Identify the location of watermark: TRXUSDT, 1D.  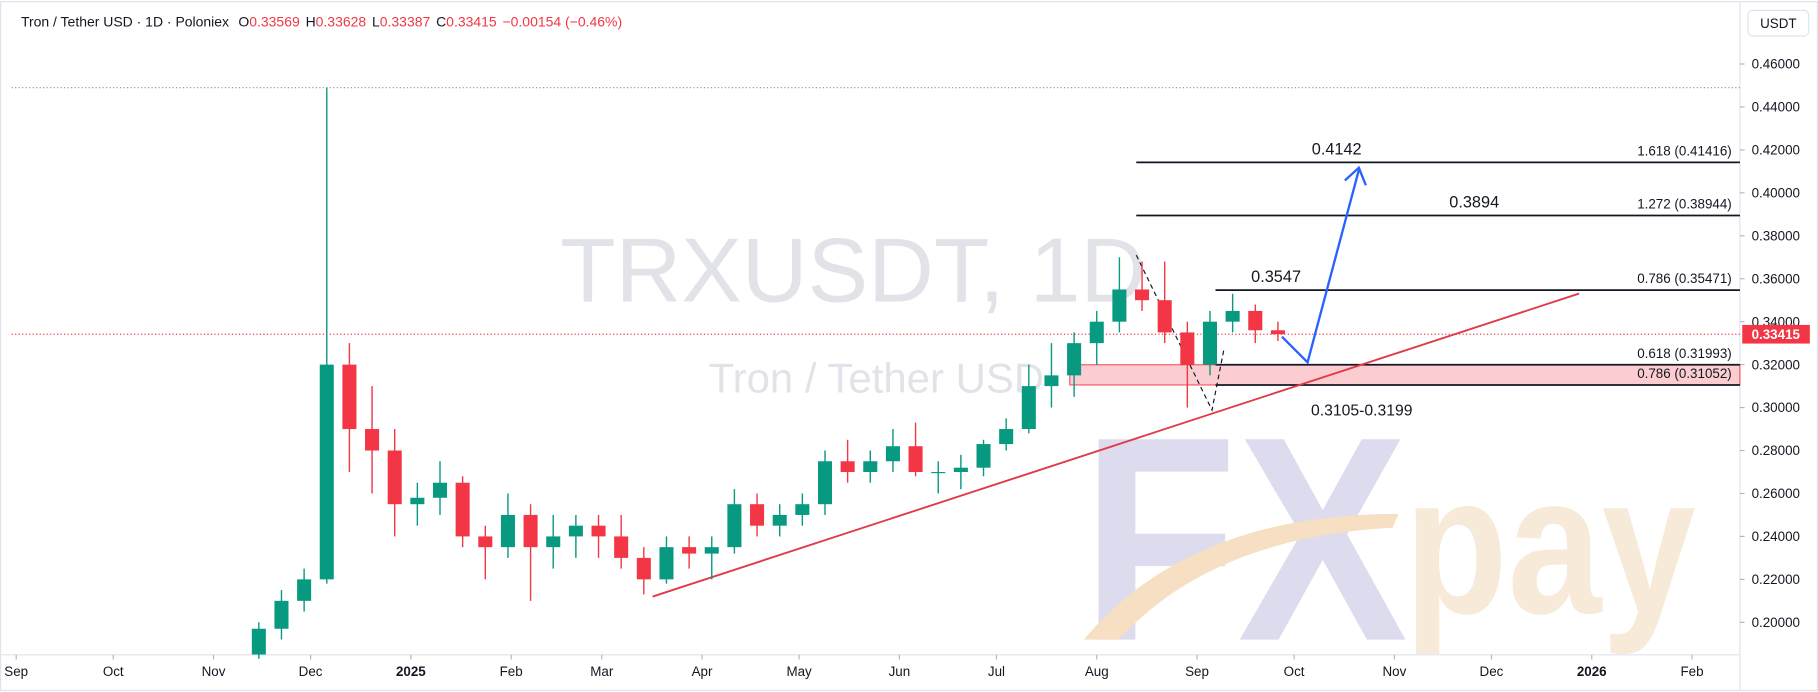
(853, 271).